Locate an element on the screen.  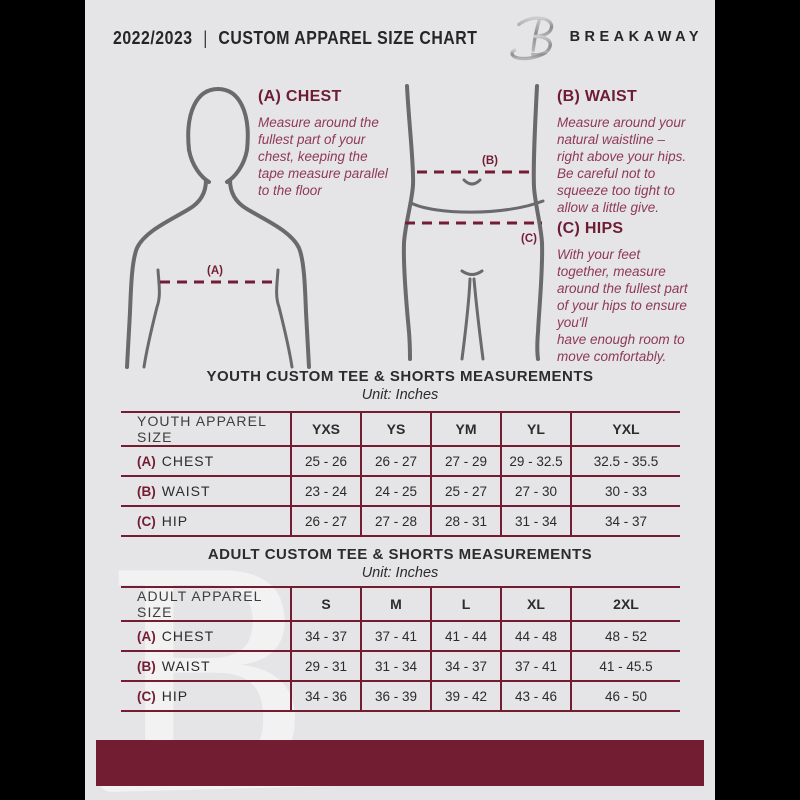
brand-block: BREAKAWAY is located at coordinates (605, 37).